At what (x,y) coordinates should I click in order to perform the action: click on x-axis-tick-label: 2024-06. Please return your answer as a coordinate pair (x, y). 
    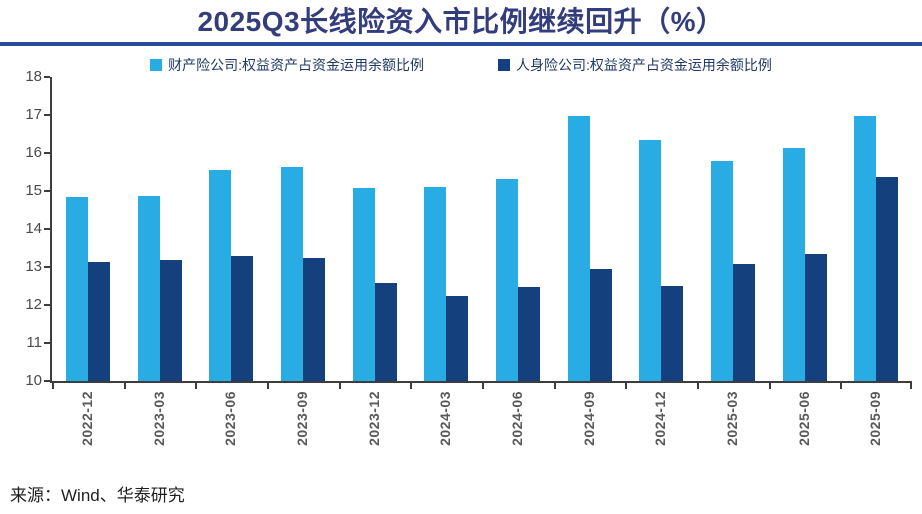
    Looking at the image, I should click on (516, 418).